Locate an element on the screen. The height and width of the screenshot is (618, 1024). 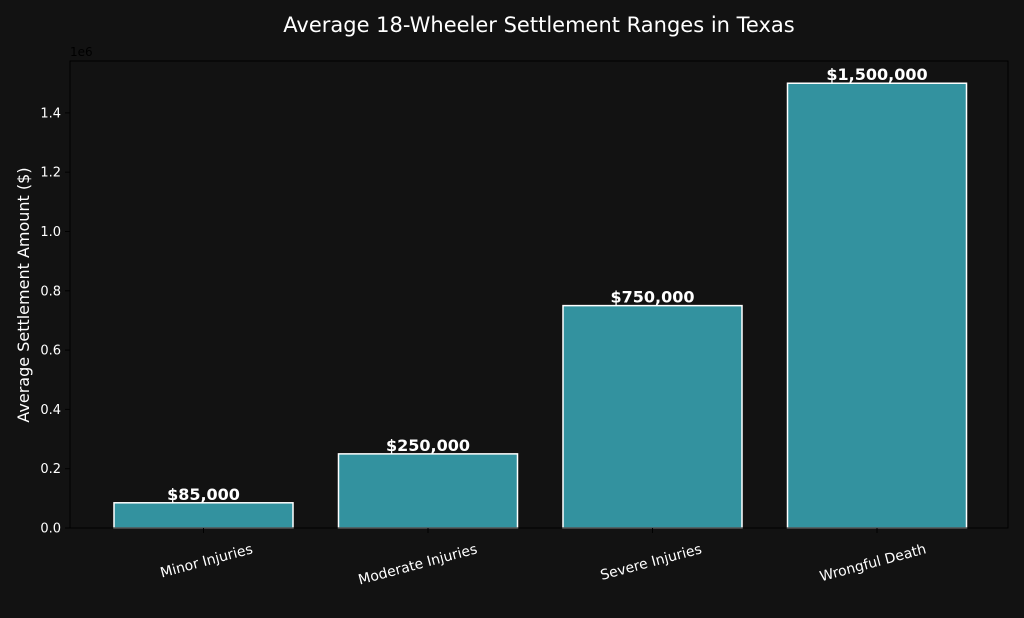
bar-value-label: $250,000 is located at coordinates (428, 445).